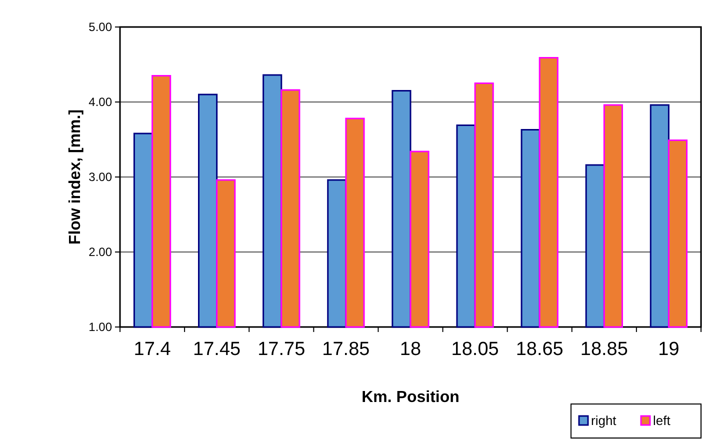  Describe the element at coordinates (604, 349) in the screenshot. I see `x-tick-label: 18.85` at that location.